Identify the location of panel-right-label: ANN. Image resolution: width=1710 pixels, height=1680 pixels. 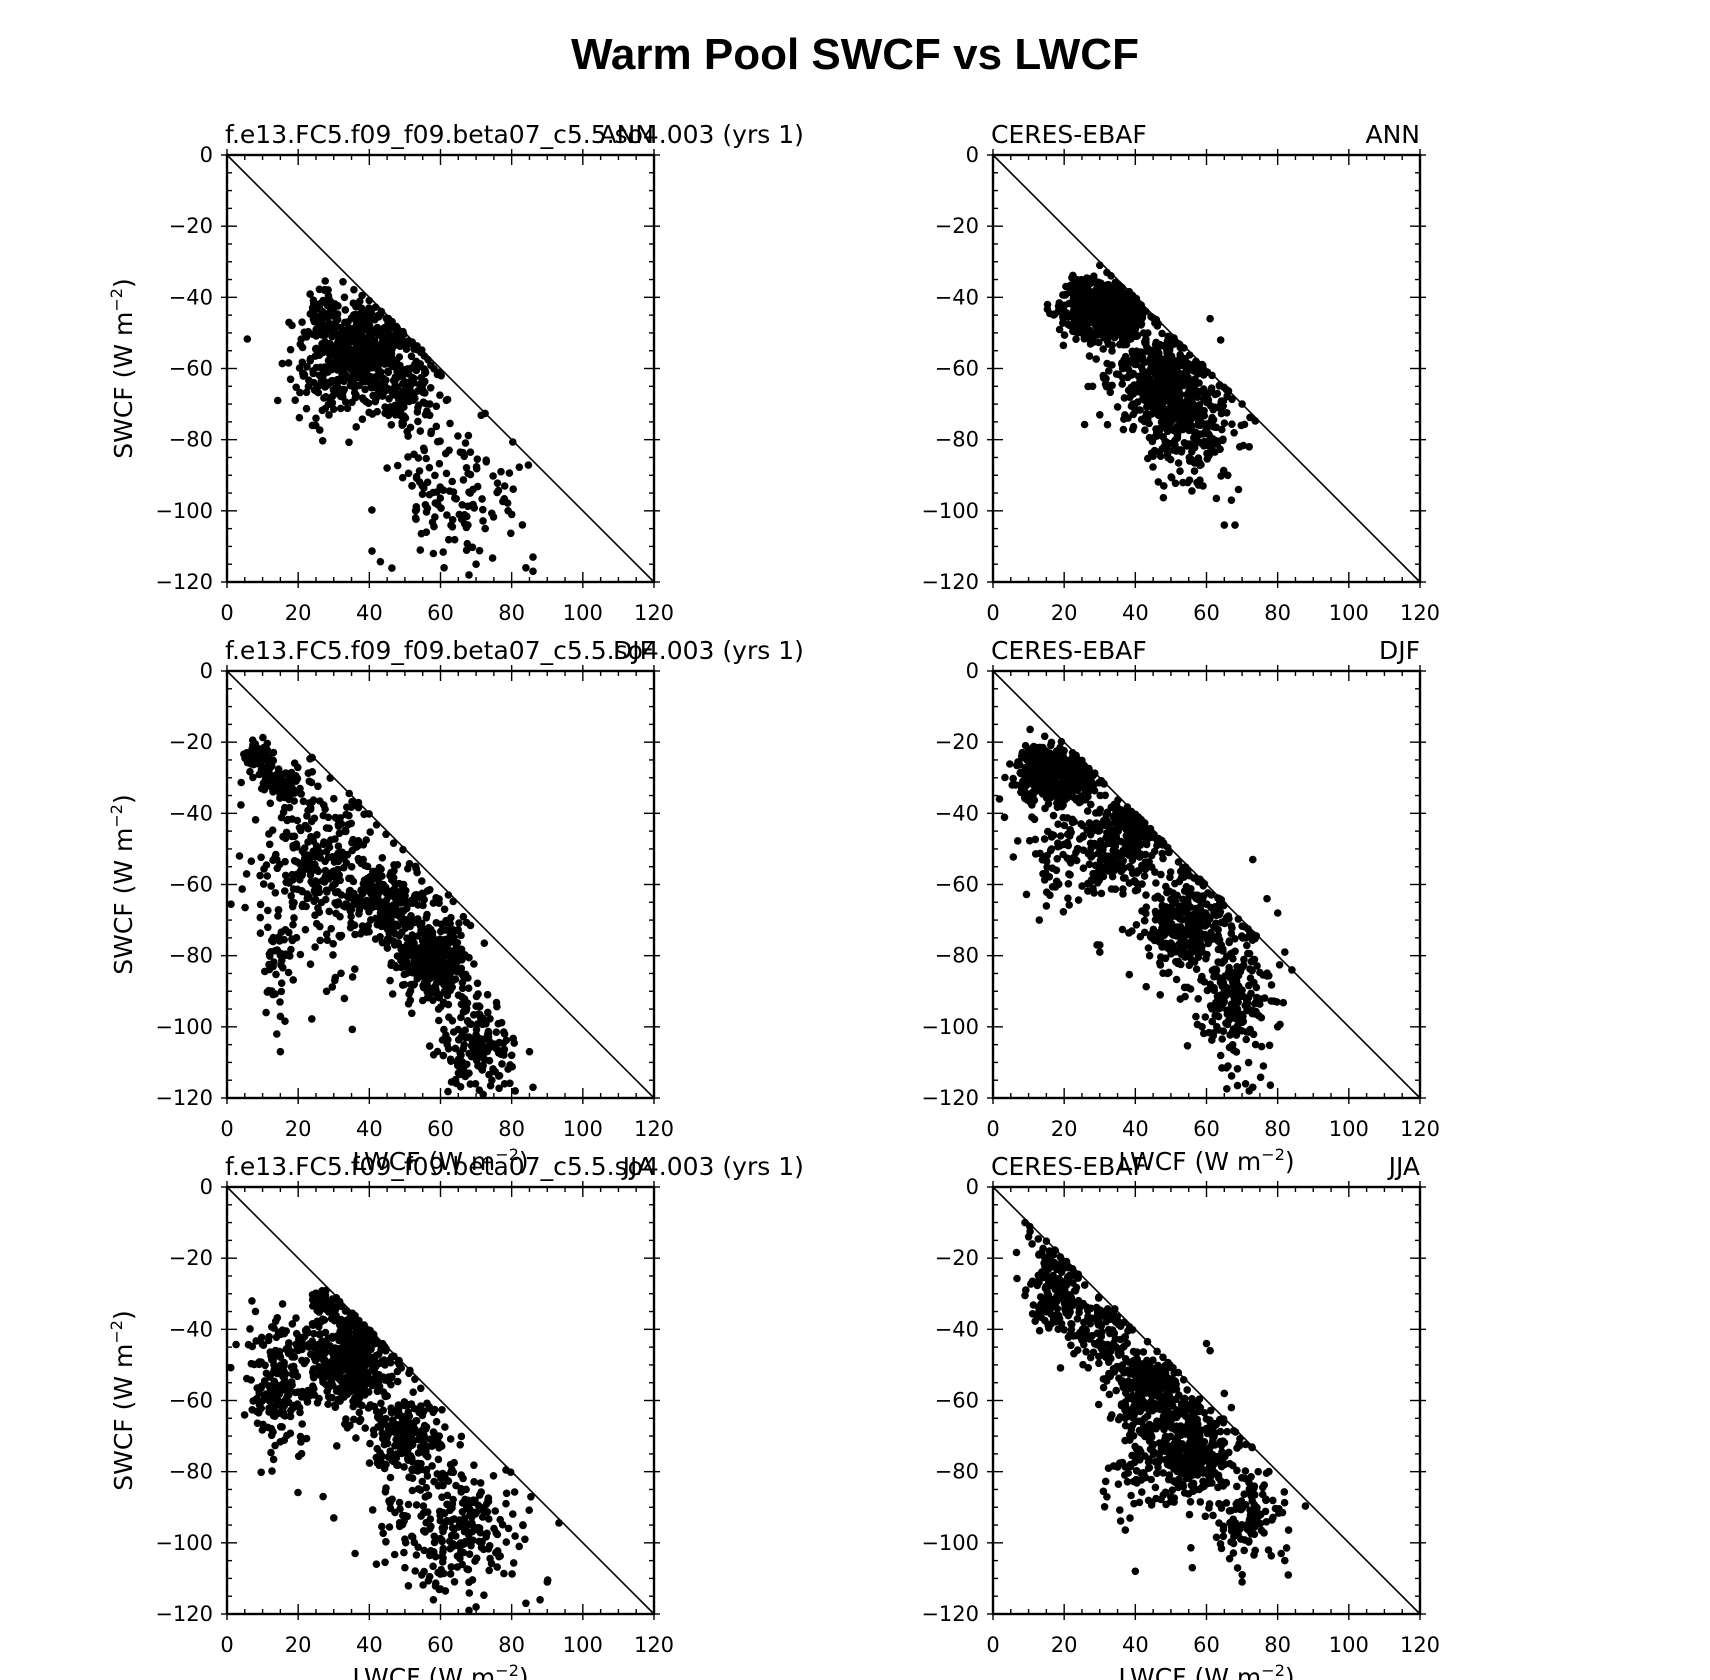
(1392, 134).